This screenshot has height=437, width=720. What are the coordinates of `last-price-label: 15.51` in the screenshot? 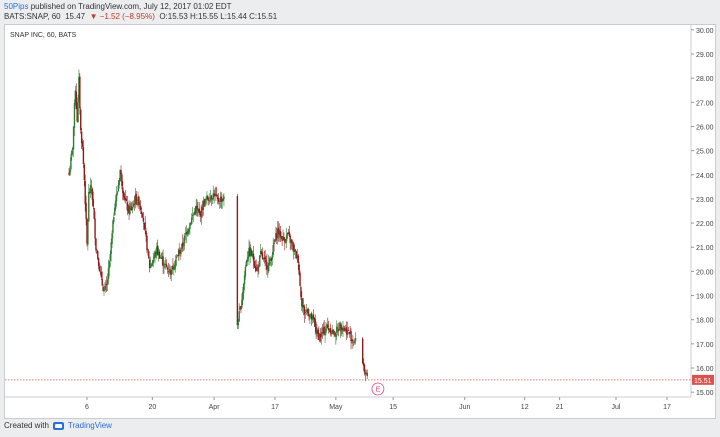 It's located at (703, 381).